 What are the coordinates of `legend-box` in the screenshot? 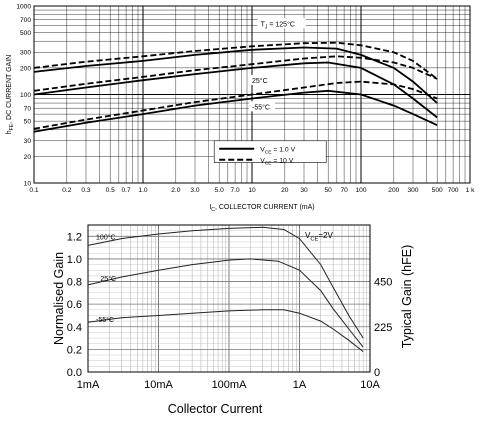 It's located at (270, 151).